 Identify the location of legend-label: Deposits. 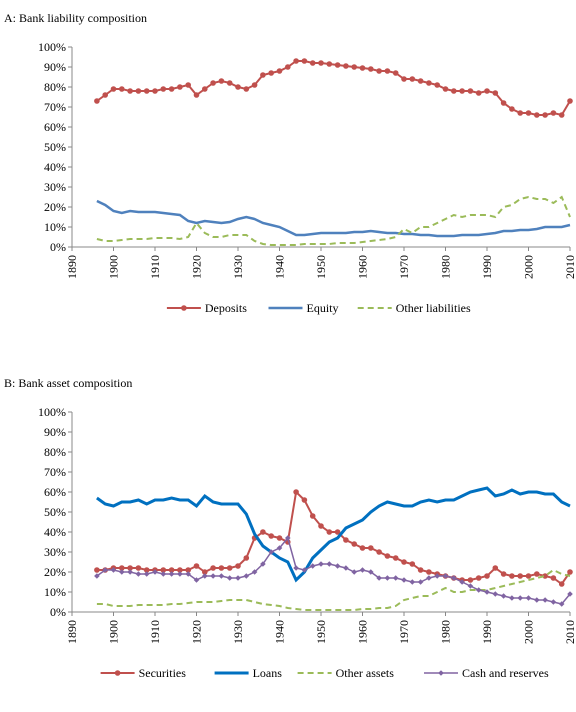
(226, 308).